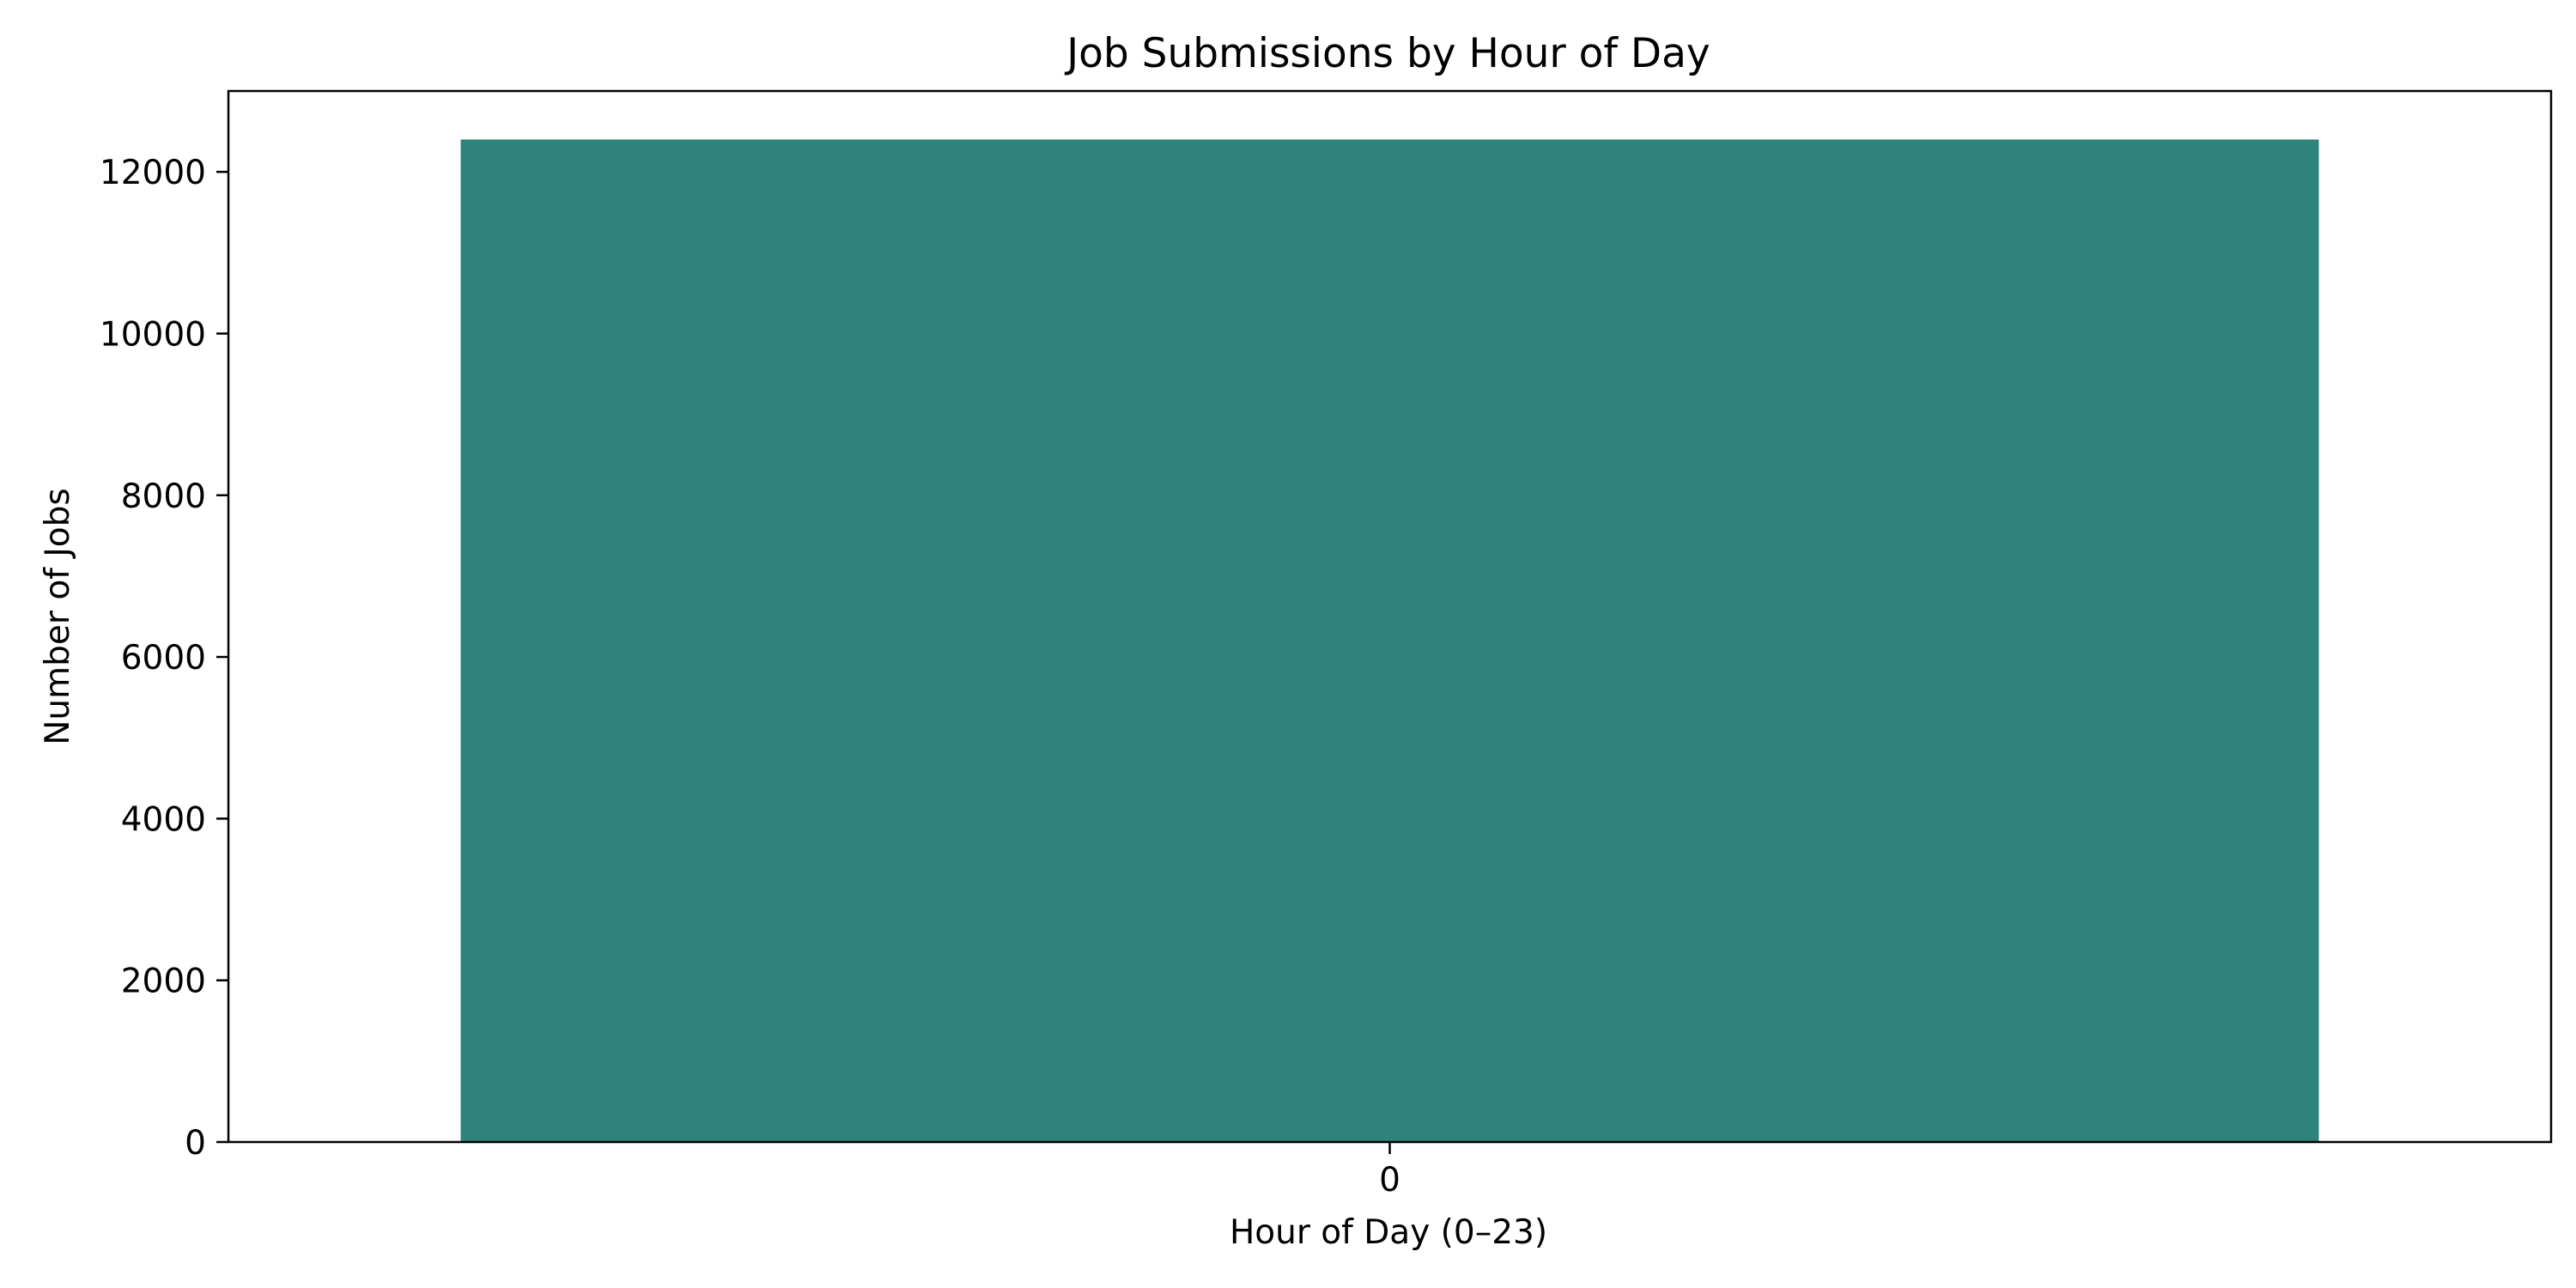 The image size is (2576, 1288). Describe the element at coordinates (153, 173) in the screenshot. I see `y-tick-label-12000: 12000` at that location.